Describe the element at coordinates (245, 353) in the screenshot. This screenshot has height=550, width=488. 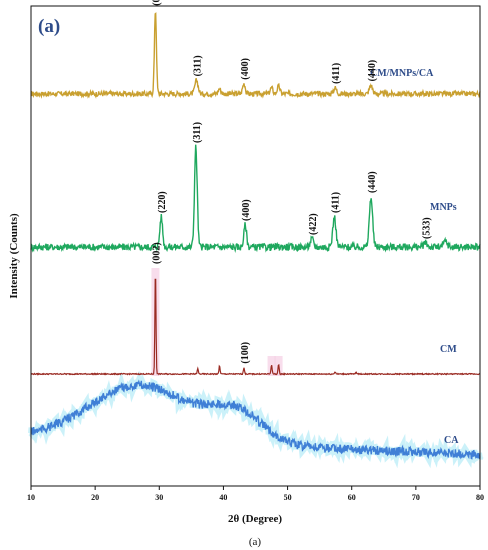
I see `peak-label: (100)` at that location.